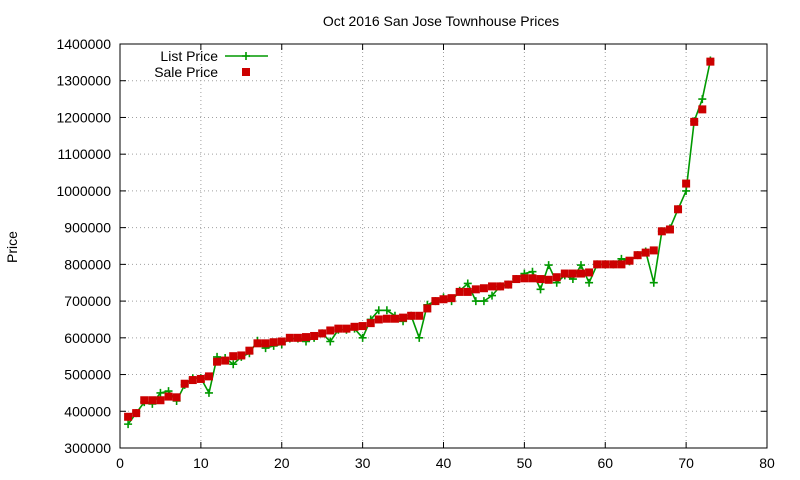  Describe the element at coordinates (87, 338) in the screenshot. I see `y-tick-label: 600000` at that location.